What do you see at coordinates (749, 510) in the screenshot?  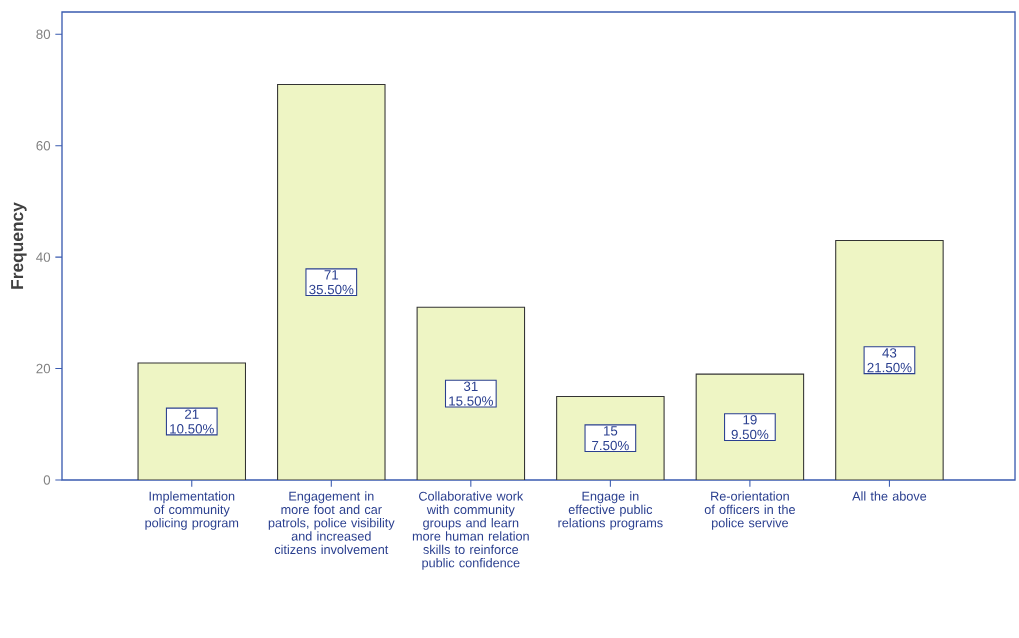 I see `x-tick-label: Re-orientation of officers in the police servive` at bounding box center [749, 510].